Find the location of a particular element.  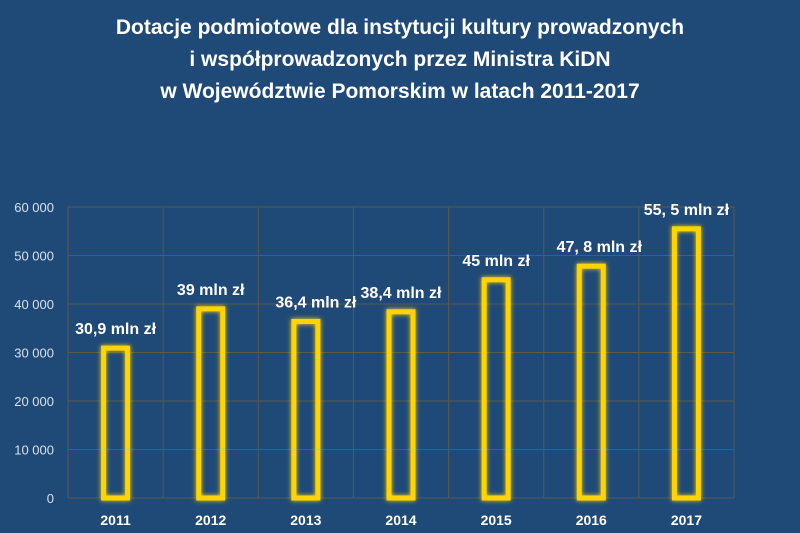

data-label: 38,4 mln zł is located at coordinates (401, 293).